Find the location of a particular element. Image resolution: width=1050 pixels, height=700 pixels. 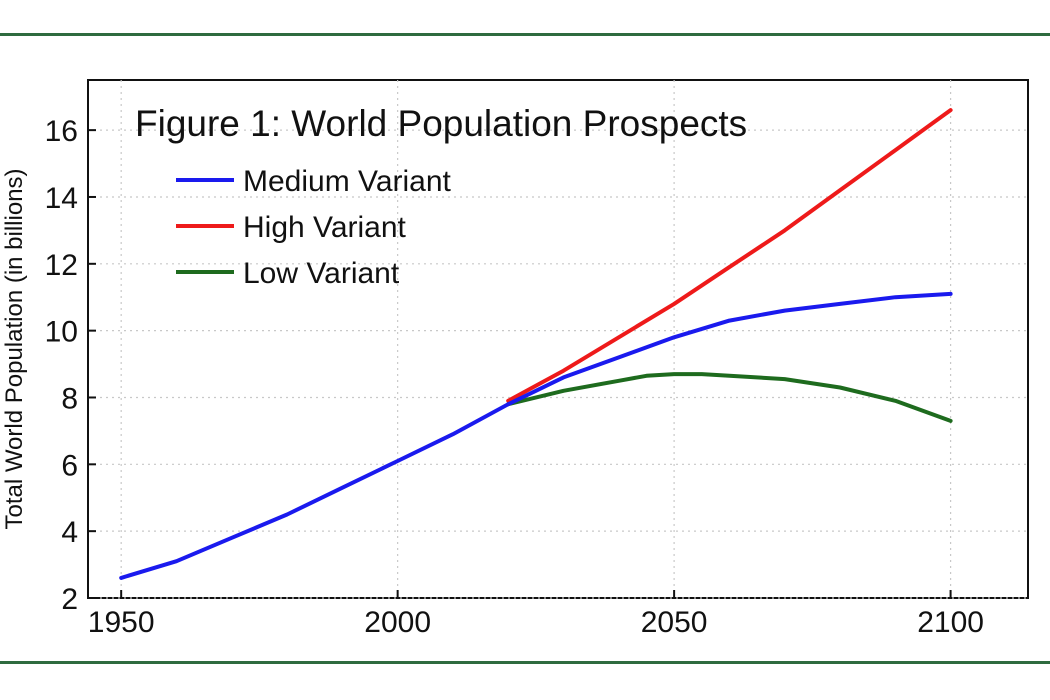

y-tick-label-16: 16 is located at coordinates (61, 131).